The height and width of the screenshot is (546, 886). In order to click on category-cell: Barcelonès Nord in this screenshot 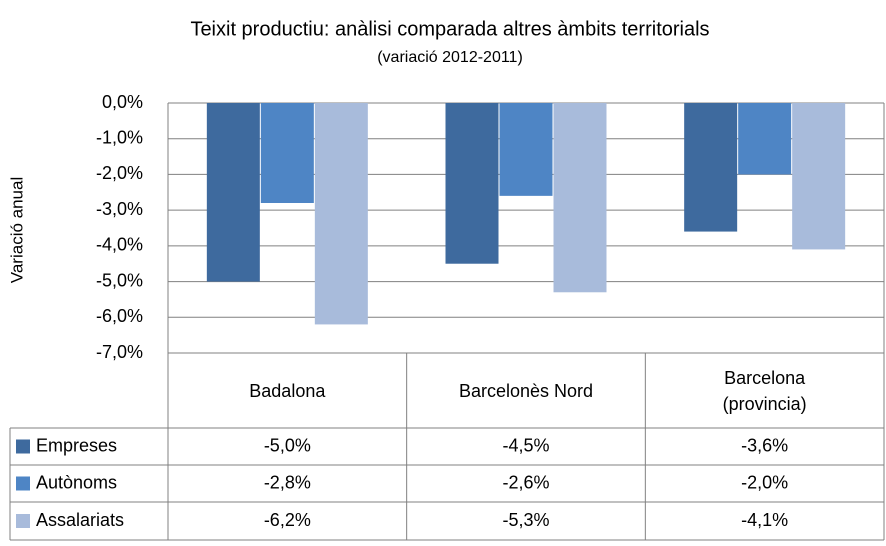, I will do `click(526, 390)`.